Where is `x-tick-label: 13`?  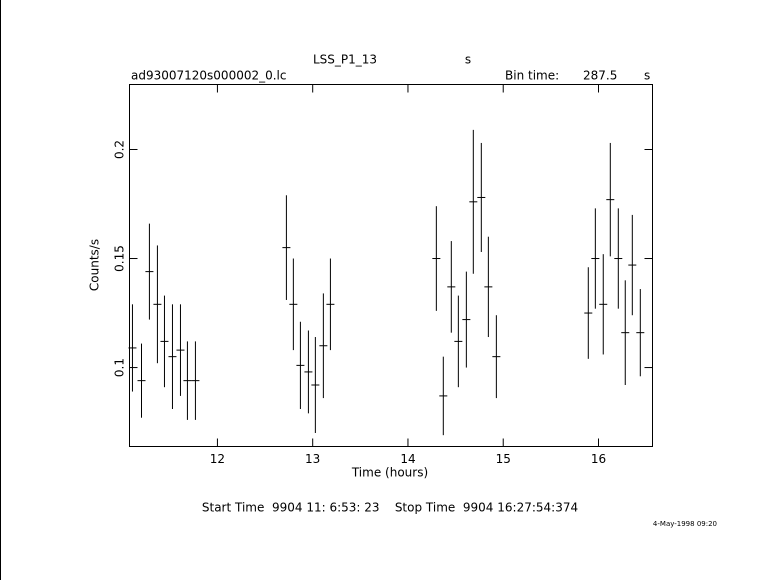 x-tick-label: 13 is located at coordinates (312, 459).